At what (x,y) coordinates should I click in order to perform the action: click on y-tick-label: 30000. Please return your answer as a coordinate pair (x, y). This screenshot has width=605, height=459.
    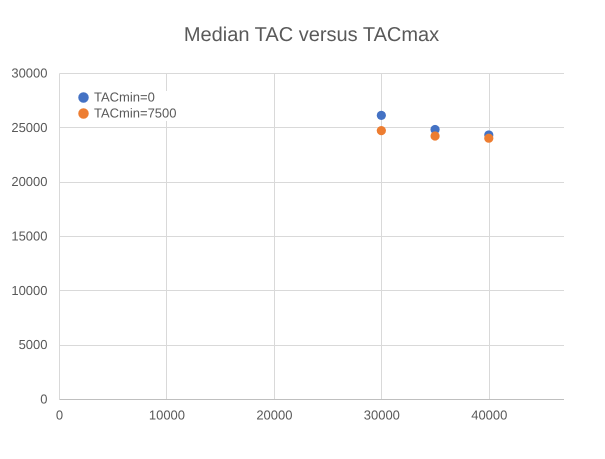
    Looking at the image, I should click on (29, 73).